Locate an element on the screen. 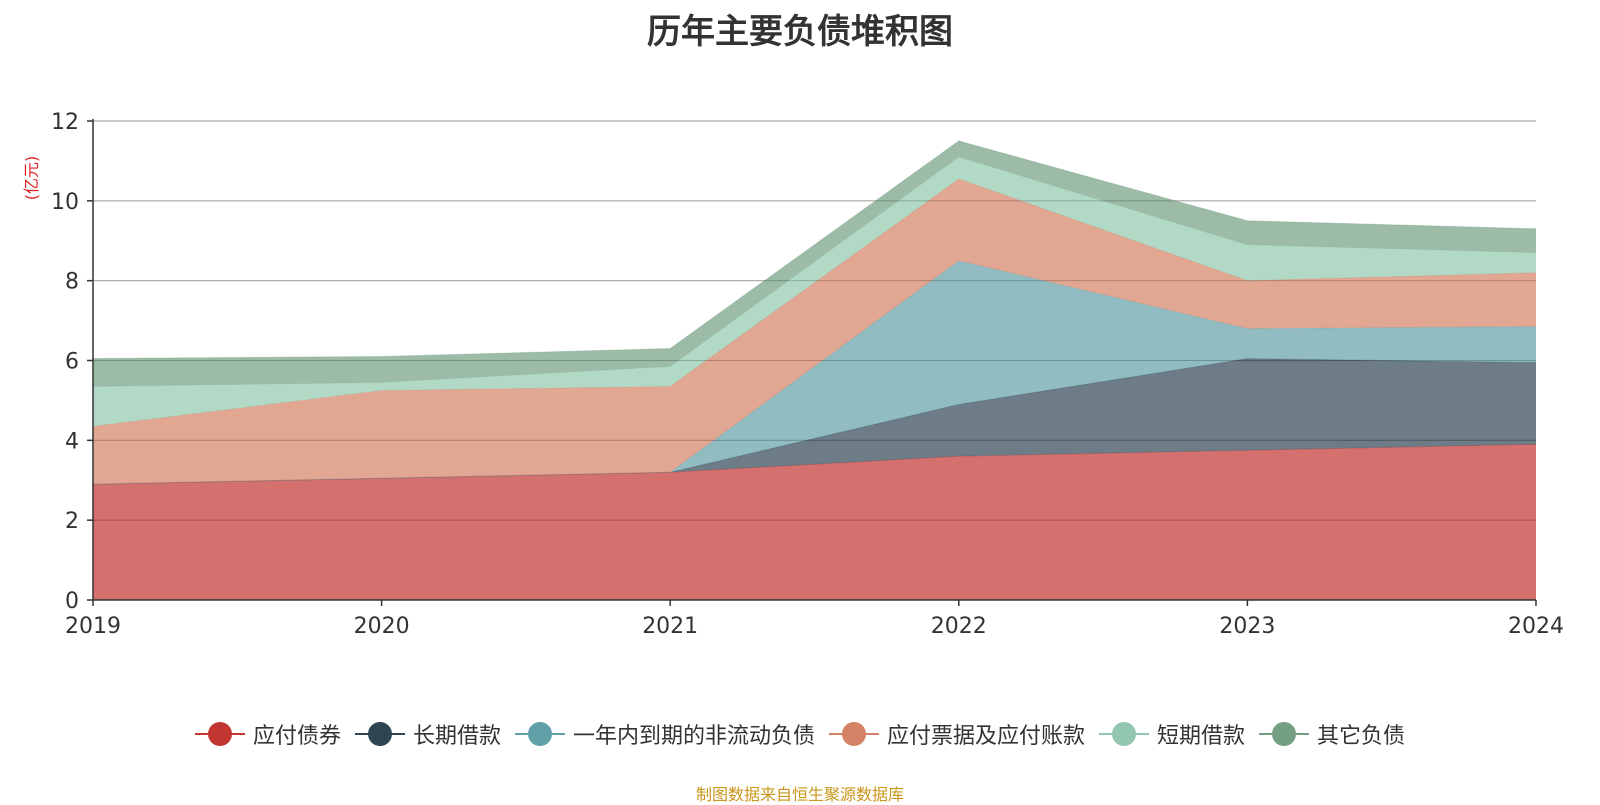  legend-label: 一年内到期的非流动负债 is located at coordinates (693, 736).